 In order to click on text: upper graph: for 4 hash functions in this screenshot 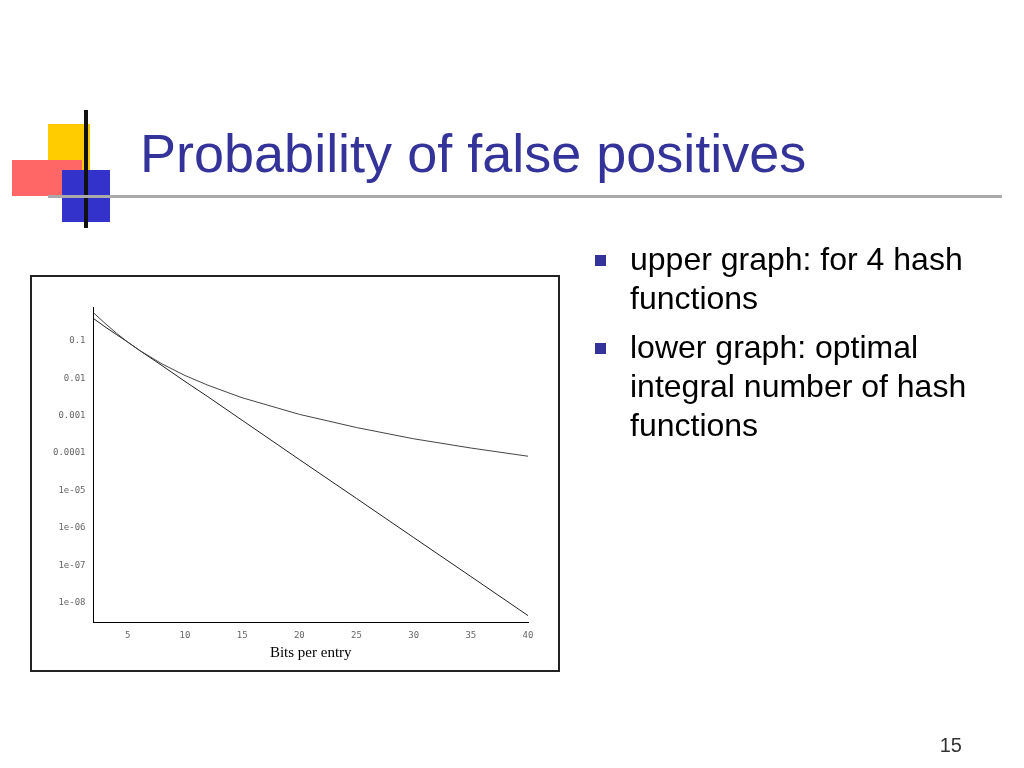, I will do `click(796, 279)`.